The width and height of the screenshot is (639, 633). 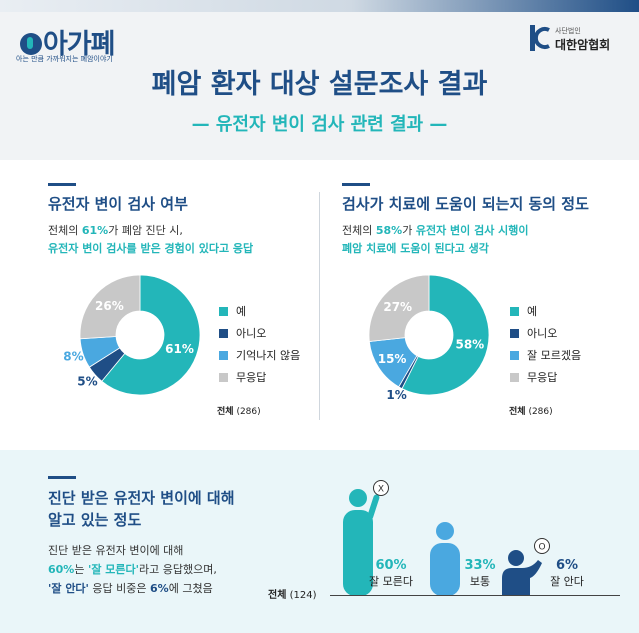 I want to click on person-not-knowing-icon: X, so click(x=366, y=538).